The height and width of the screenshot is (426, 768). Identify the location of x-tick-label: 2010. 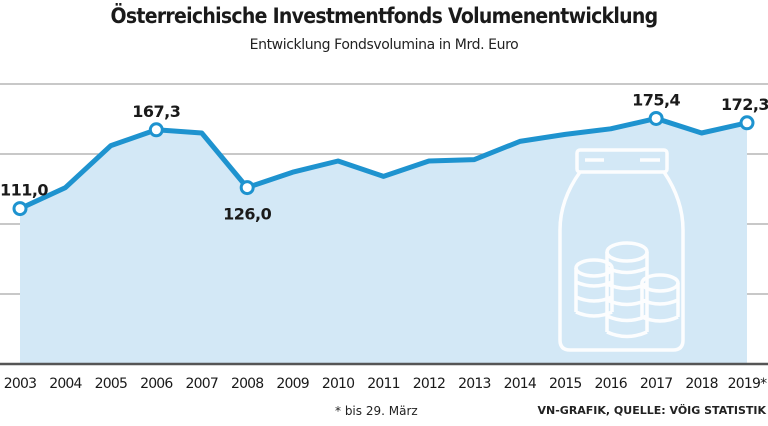
(338, 384).